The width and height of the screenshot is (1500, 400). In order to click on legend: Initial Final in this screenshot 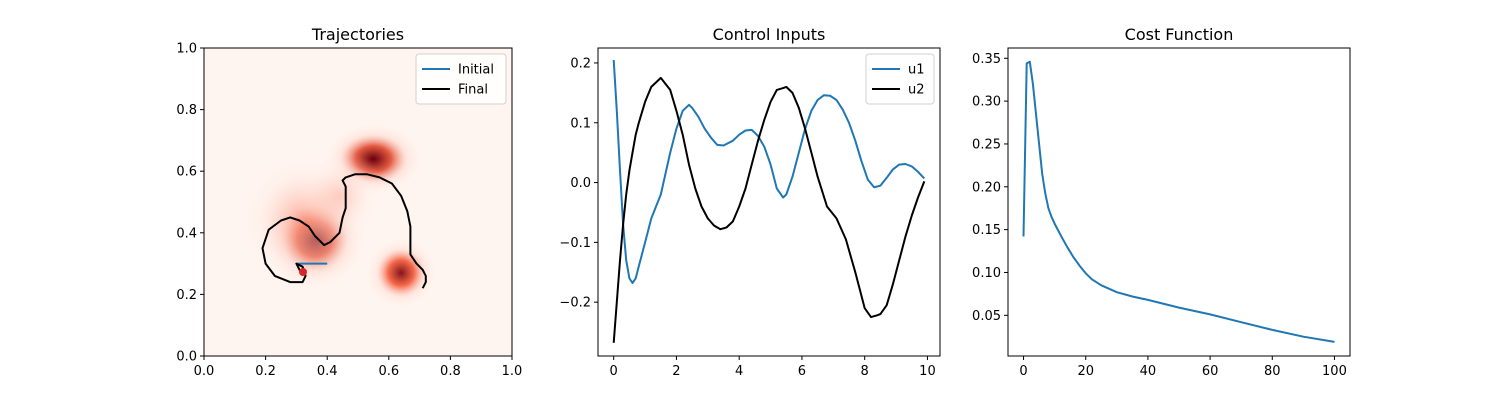, I will do `click(461, 79)`.